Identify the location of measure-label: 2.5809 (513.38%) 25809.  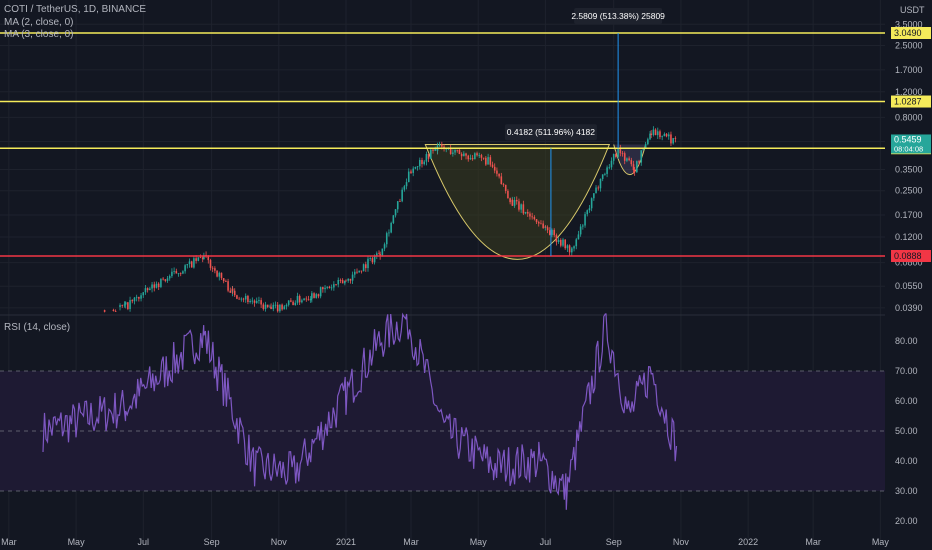
(618, 16).